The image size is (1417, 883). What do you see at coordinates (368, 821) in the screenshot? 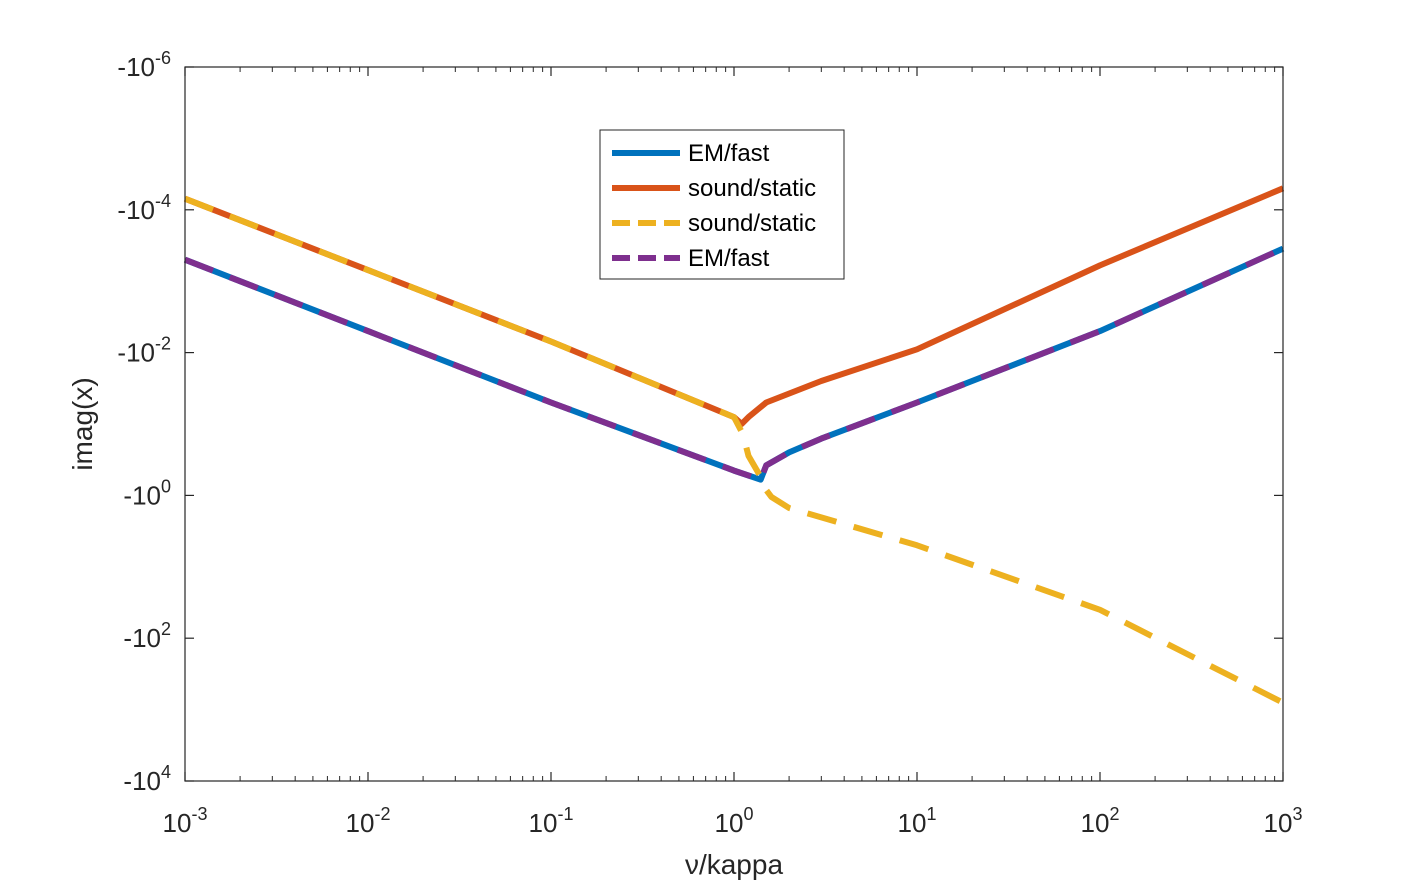
I see `x-tick-label: 10⁻²` at bounding box center [368, 821].